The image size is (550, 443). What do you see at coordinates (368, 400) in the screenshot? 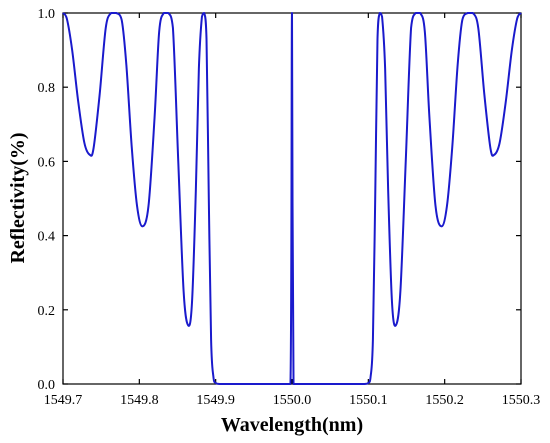
I see `x-tick-label: 1550.1` at bounding box center [368, 400].